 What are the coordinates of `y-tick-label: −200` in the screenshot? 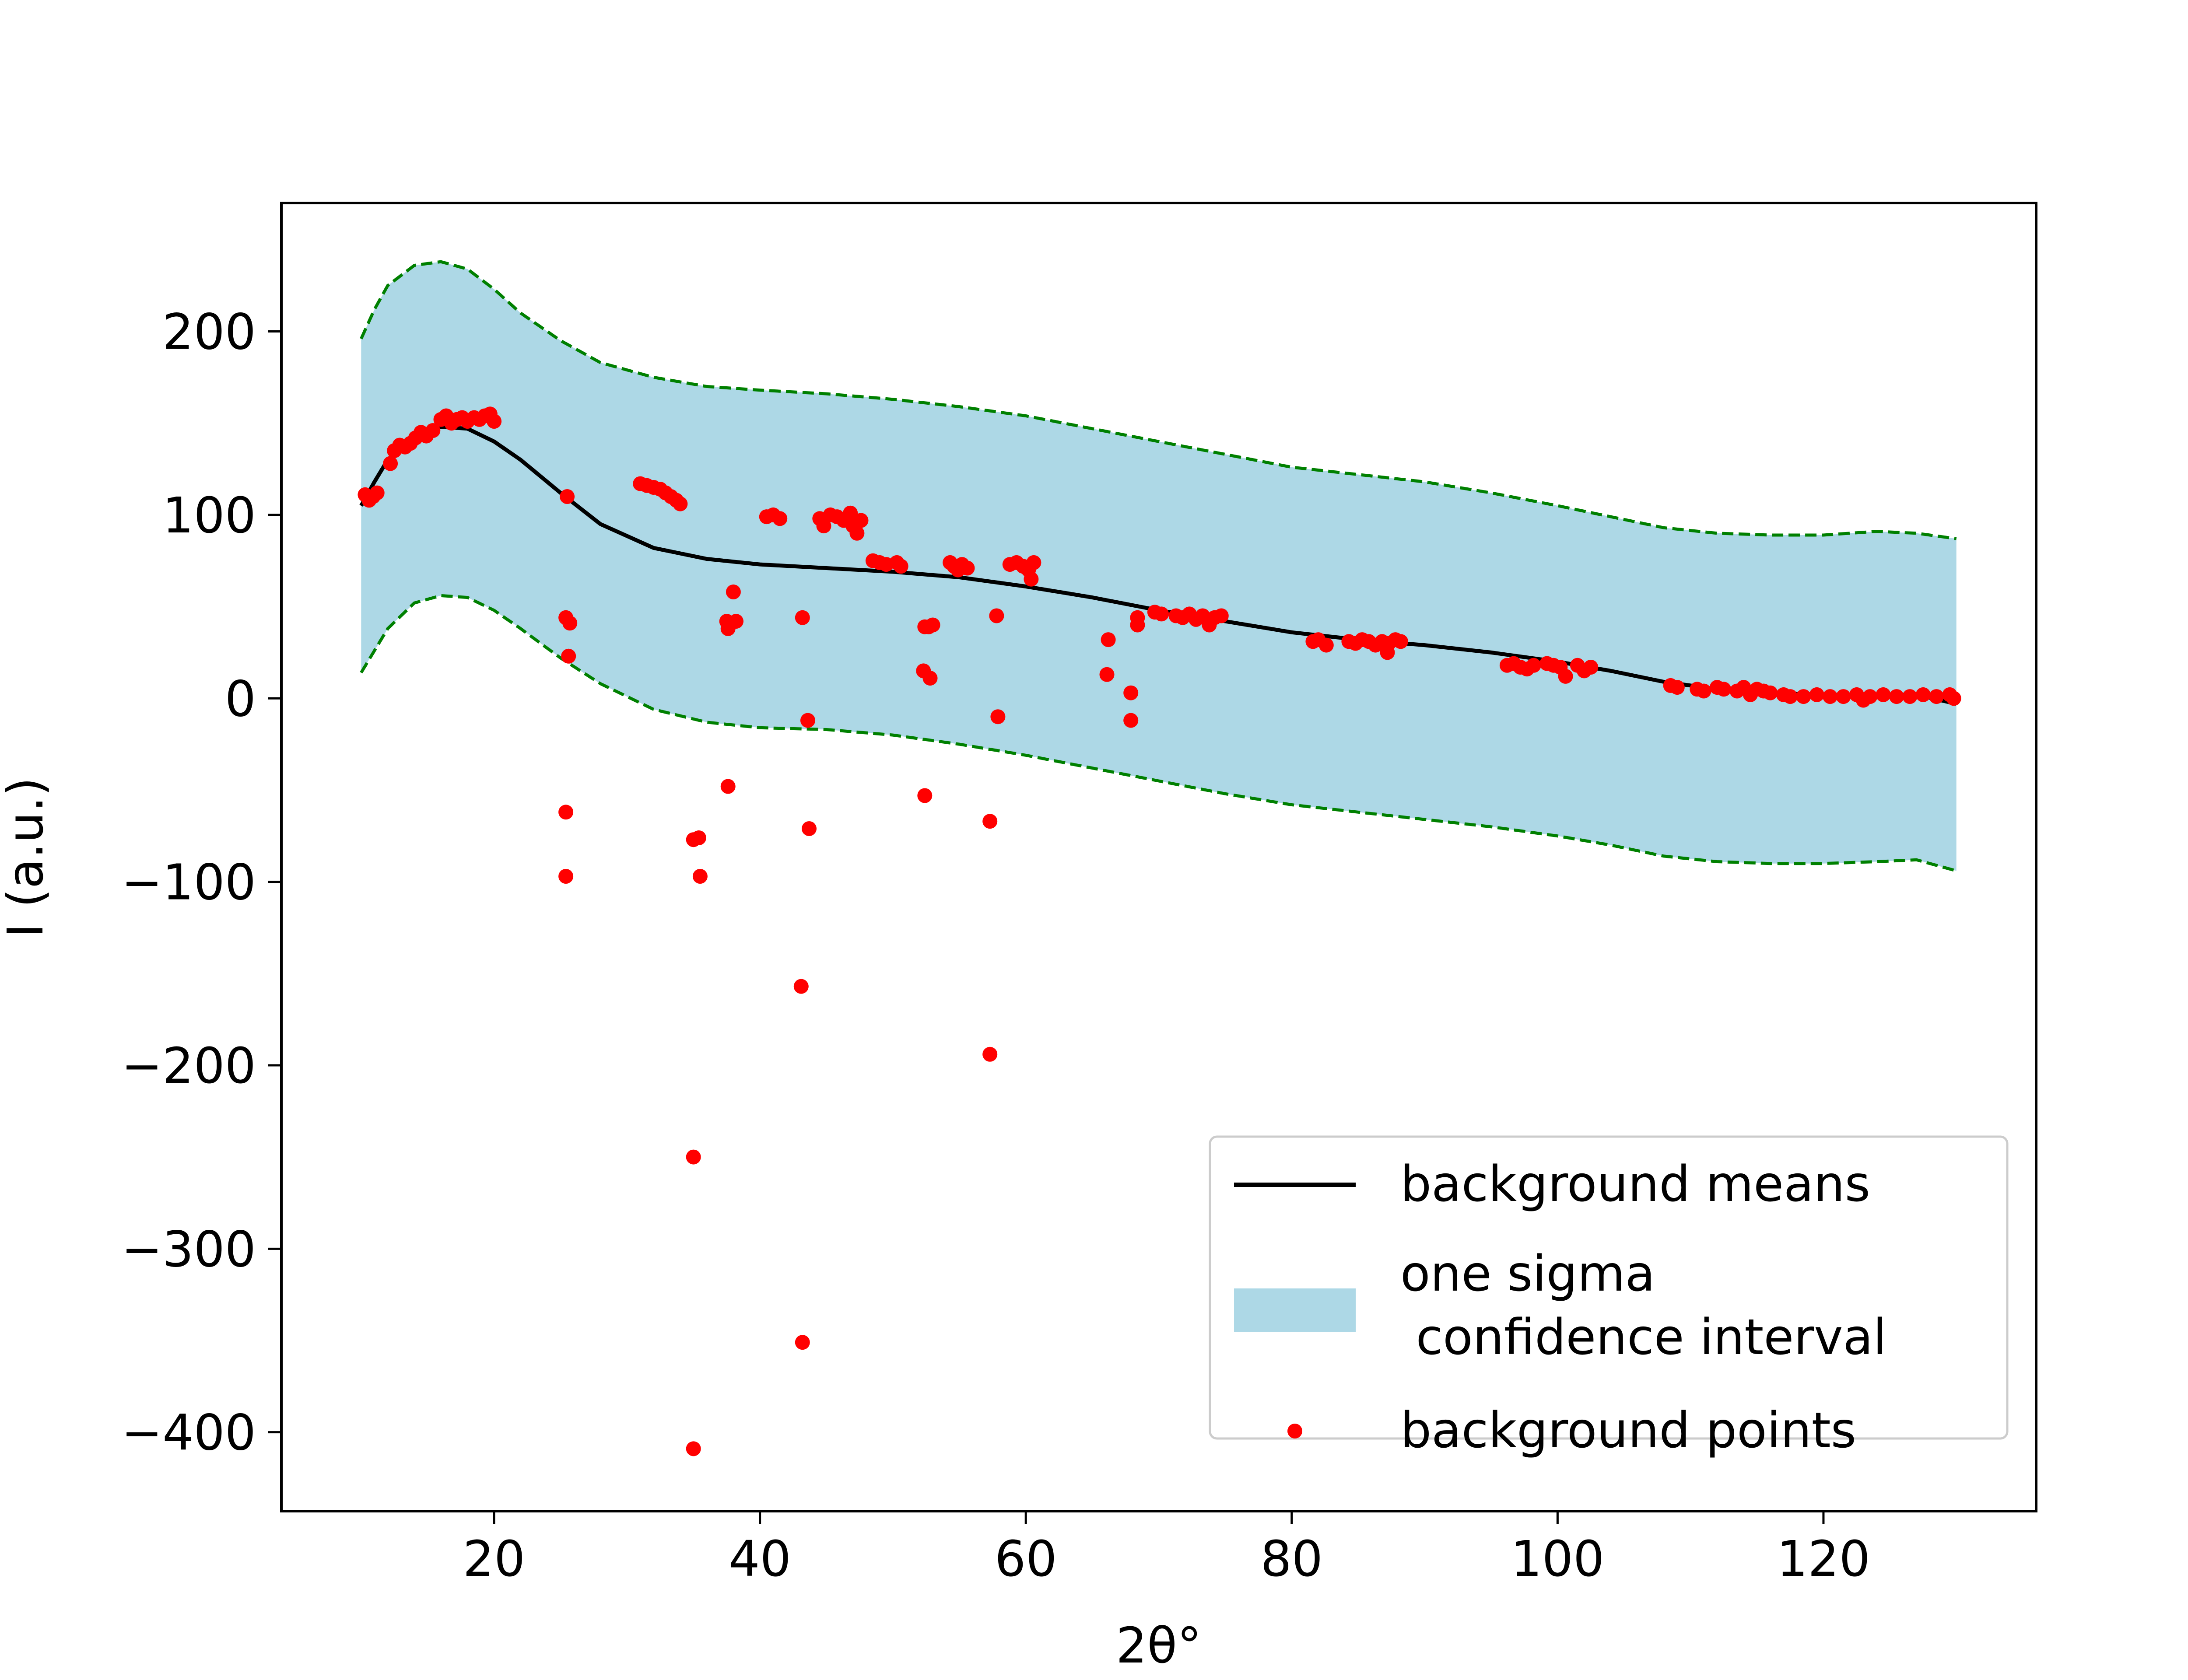 It's located at (188, 1066).